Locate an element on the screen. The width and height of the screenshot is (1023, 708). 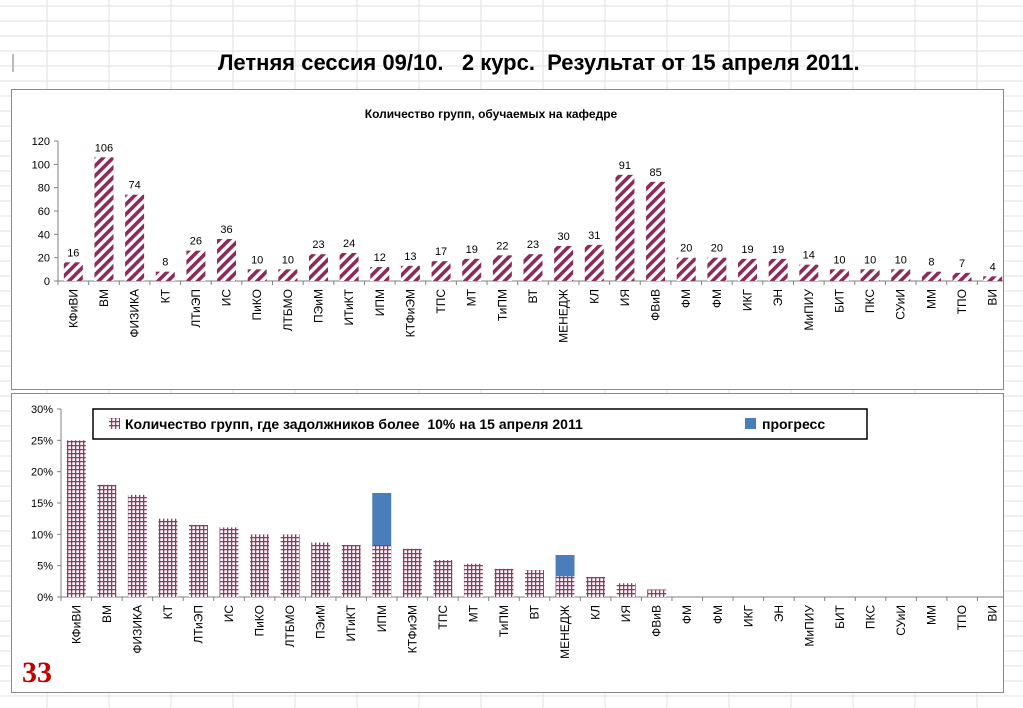
y-tick-label: 100 is located at coordinates (41, 165).